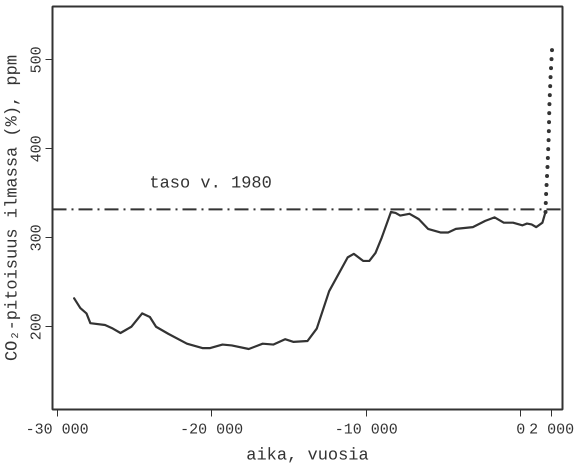  Describe the element at coordinates (307, 456) in the screenshot. I see `x-axis-title: aika, vuosia` at that location.